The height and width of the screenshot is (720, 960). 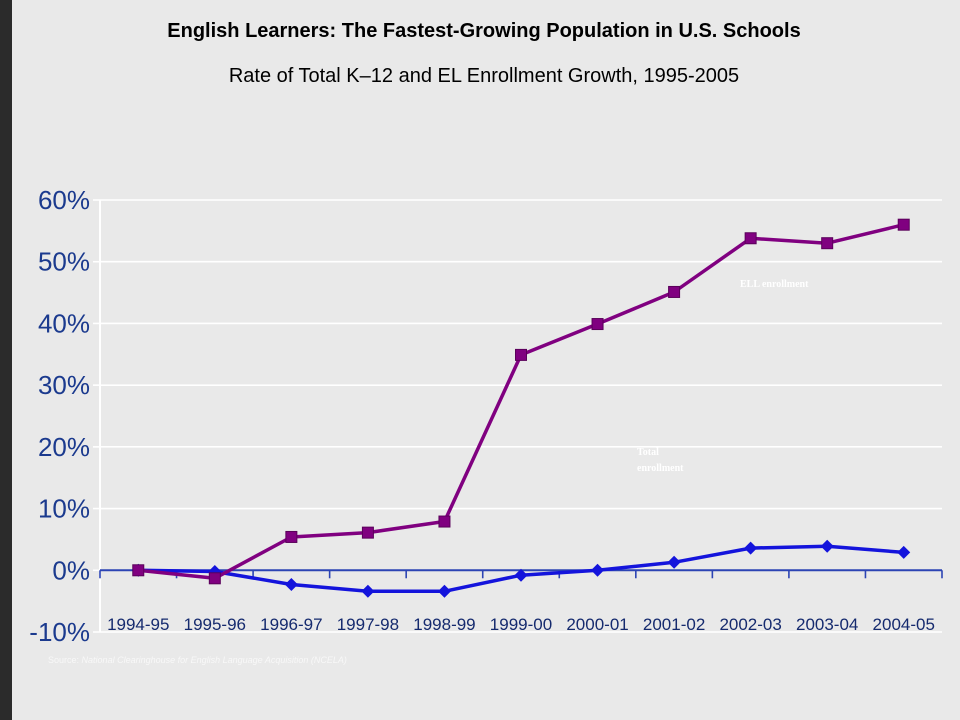 I want to click on y-tick-label: 30%, so click(x=64, y=385).